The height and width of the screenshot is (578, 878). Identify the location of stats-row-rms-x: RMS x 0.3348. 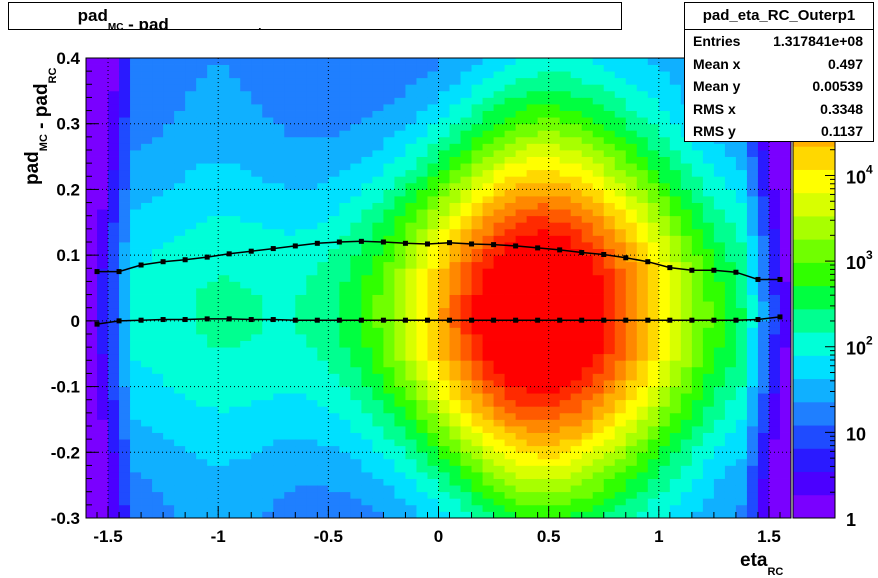
(779, 109).